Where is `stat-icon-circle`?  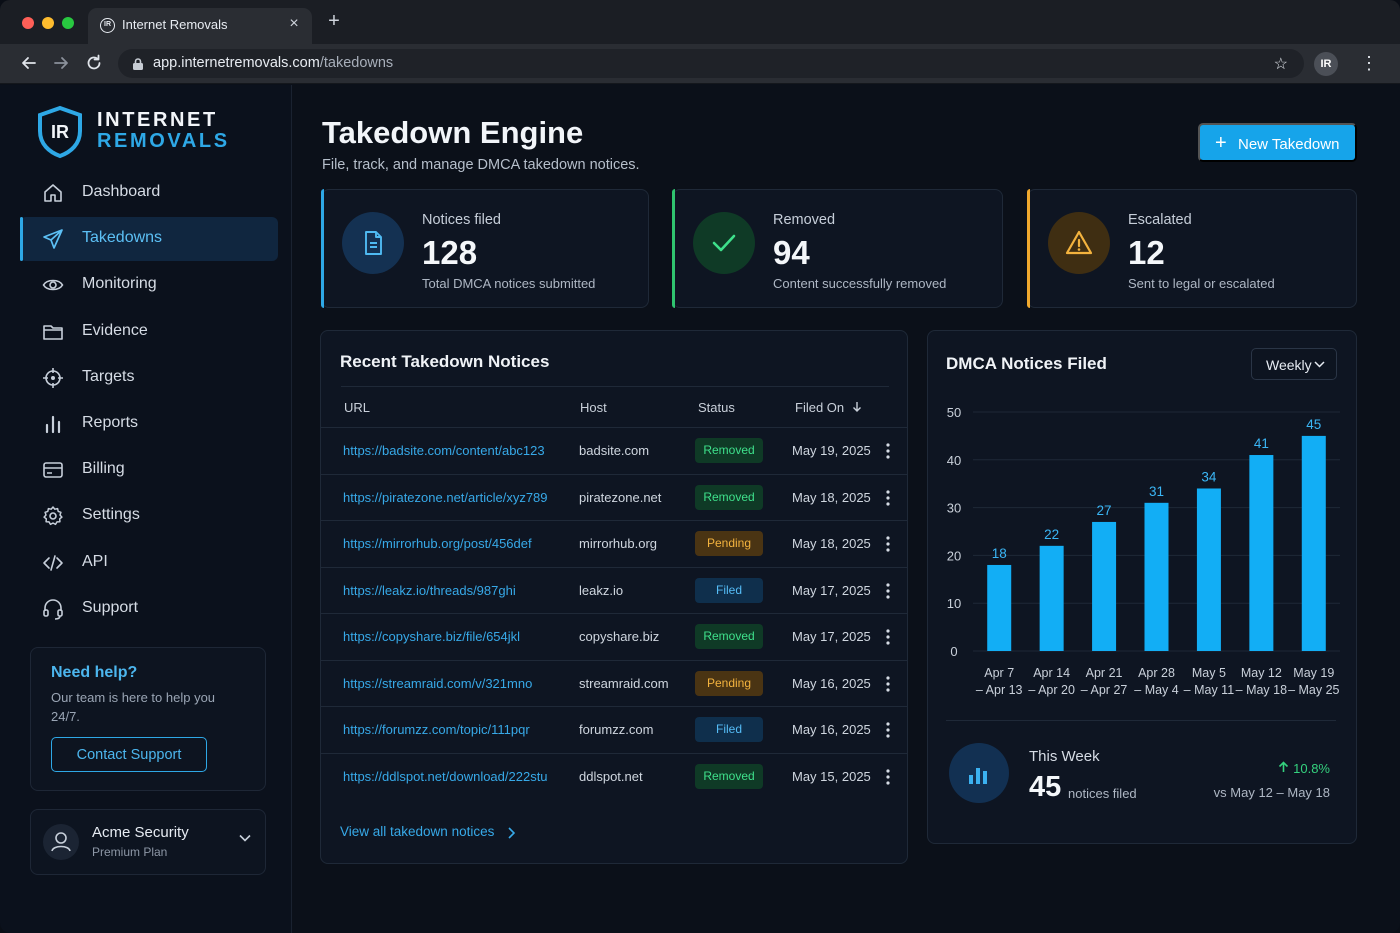
stat-icon-circle is located at coordinates (373, 243).